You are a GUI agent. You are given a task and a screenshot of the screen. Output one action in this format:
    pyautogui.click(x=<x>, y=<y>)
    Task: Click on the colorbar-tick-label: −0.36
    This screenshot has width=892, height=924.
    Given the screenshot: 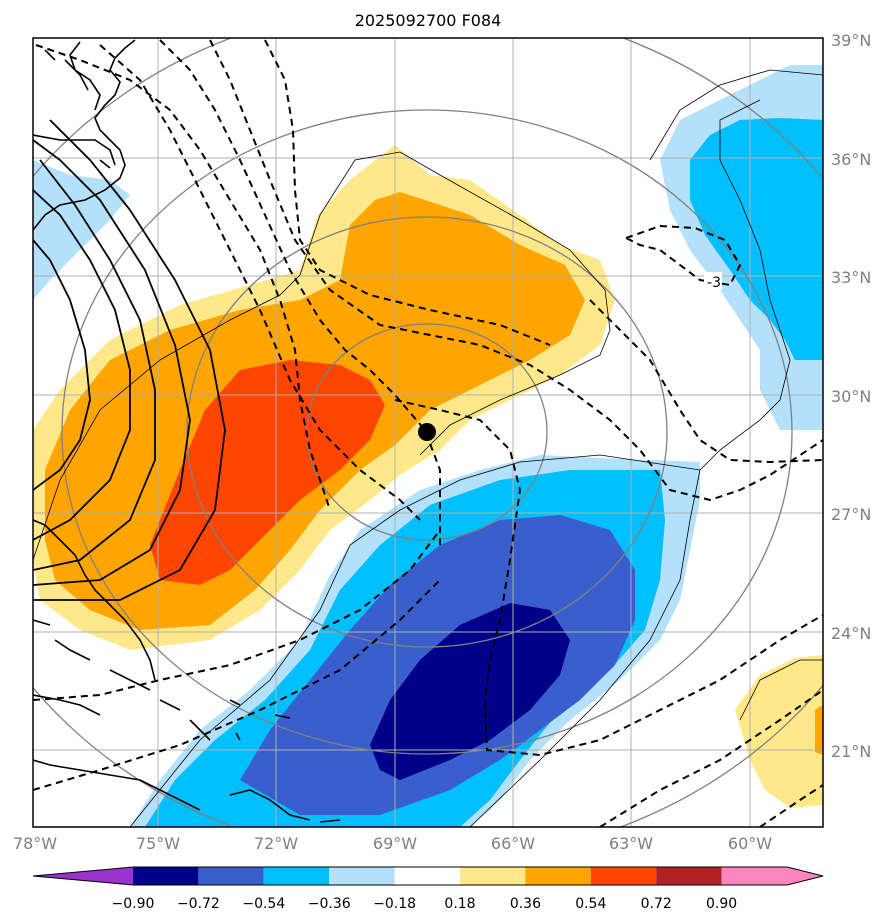 What is the action you would take?
    pyautogui.click(x=329, y=904)
    